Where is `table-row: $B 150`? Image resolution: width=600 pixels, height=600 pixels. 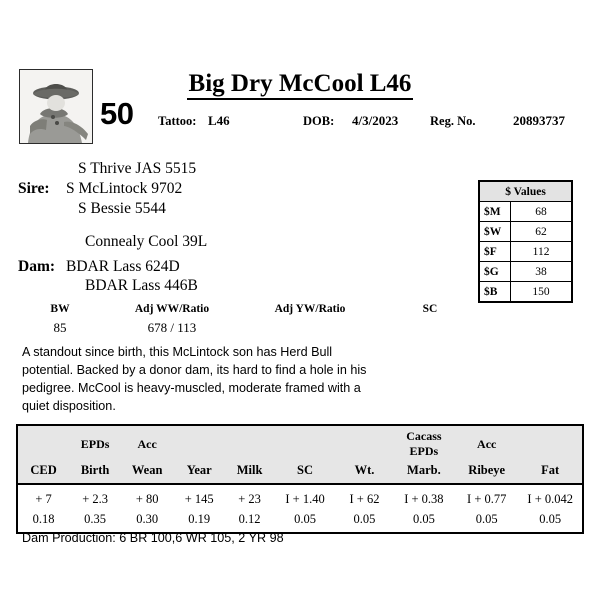 table-row: $B 150 is located at coordinates (525, 292).